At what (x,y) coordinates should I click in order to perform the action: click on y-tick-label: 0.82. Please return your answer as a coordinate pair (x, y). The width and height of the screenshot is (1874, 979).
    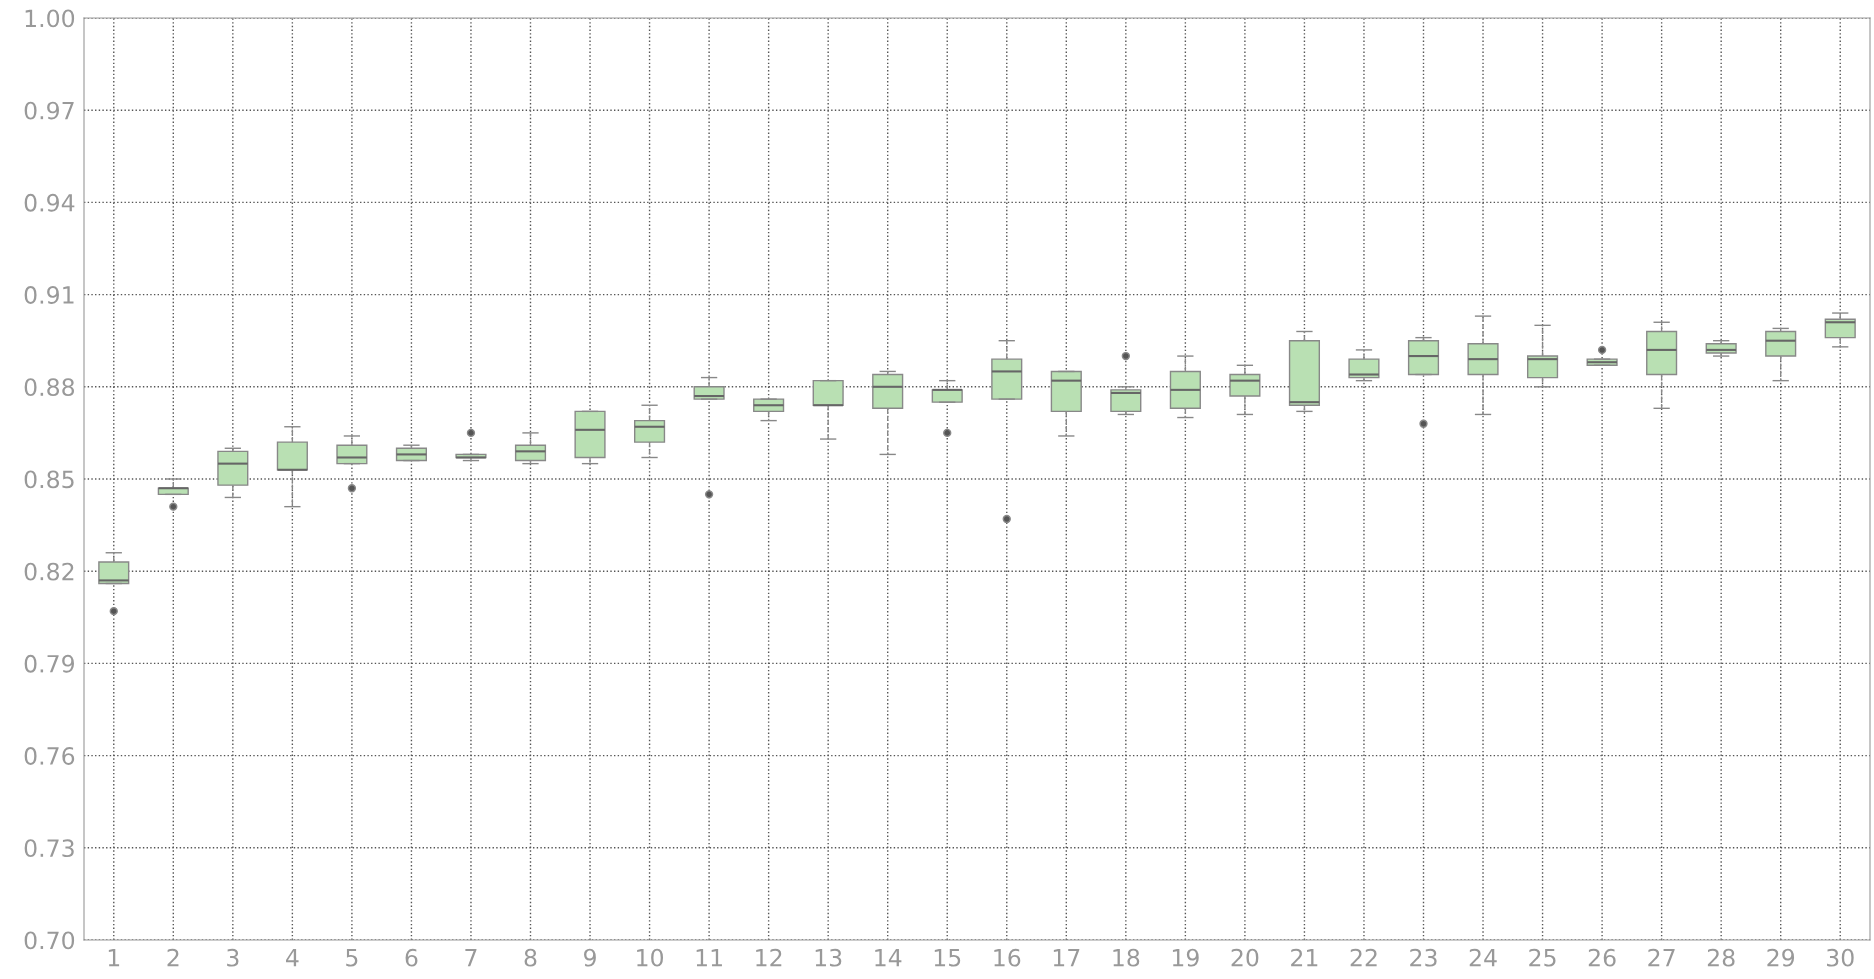
    Looking at the image, I should click on (49, 571).